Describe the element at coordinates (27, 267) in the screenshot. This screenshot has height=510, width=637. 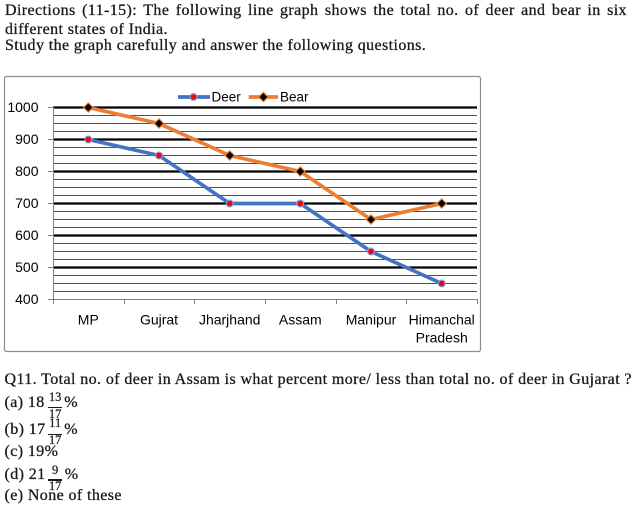
I see `svg-text: 500` at that location.